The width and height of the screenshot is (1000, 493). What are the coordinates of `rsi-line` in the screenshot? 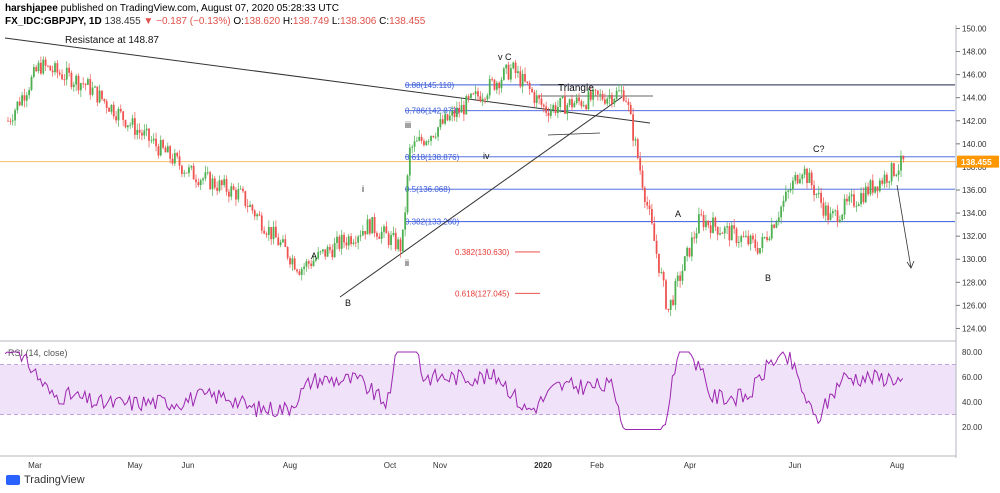 It's located at (454, 390).